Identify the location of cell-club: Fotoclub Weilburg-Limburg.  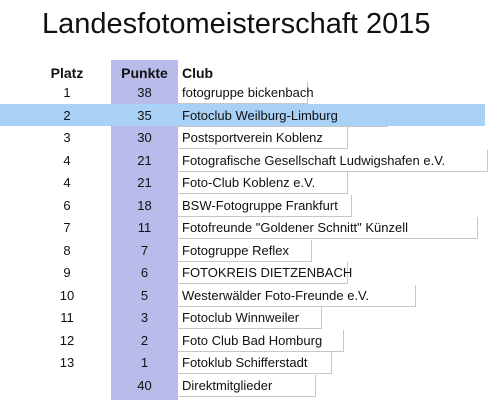
(283, 115).